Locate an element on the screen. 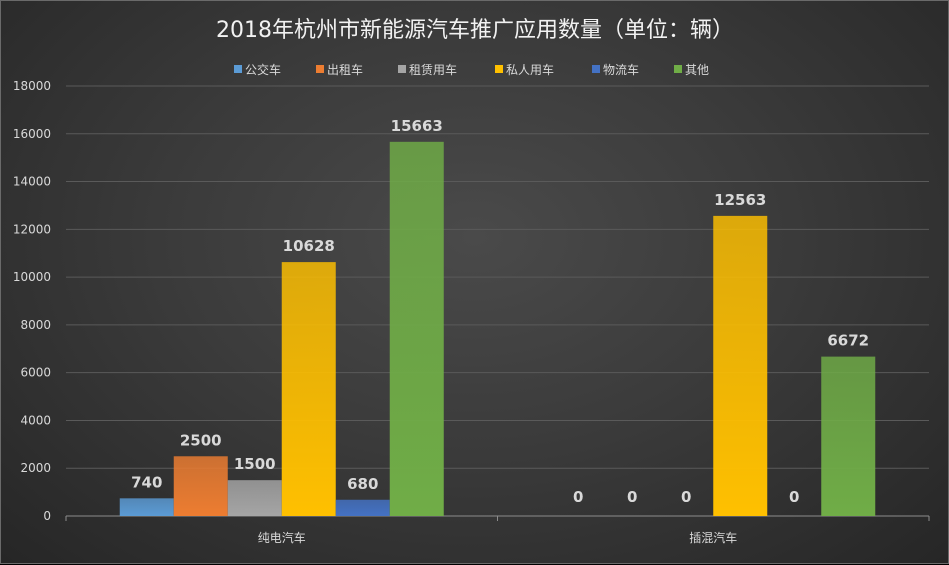 The width and height of the screenshot is (949, 565). data-label: 15663 is located at coordinates (417, 126).